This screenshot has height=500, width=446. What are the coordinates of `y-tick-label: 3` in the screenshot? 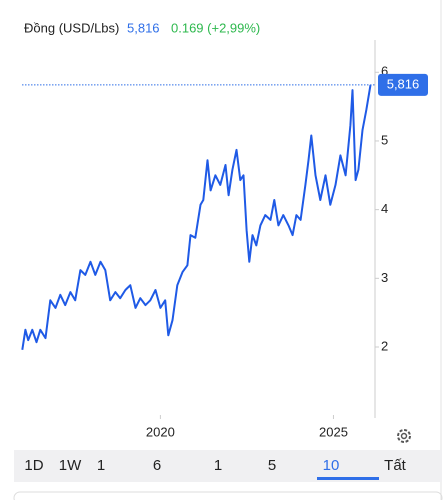 It's located at (384, 277).